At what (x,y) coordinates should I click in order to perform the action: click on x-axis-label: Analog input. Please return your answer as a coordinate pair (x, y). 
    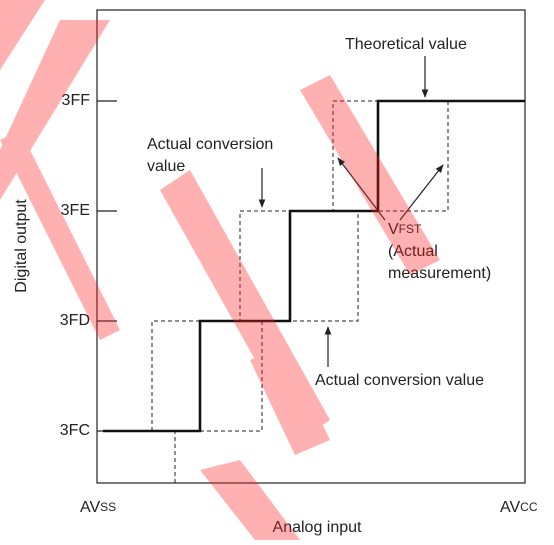
    Looking at the image, I should click on (318, 527).